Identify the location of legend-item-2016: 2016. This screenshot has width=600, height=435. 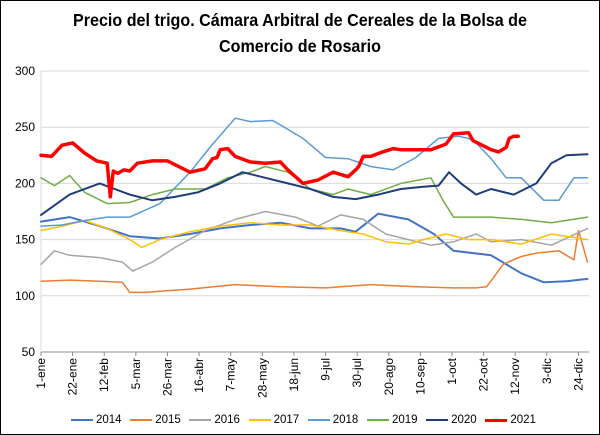
(214, 420).